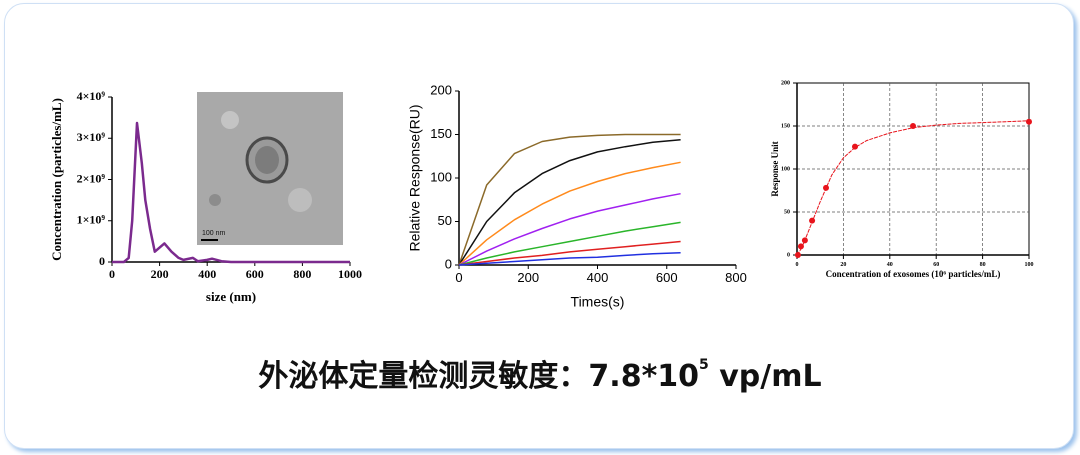 The height and width of the screenshot is (455, 1080). Describe the element at coordinates (478, 376) in the screenshot. I see `caption-text: 外泌体定量检测灵敏度：7.8*10` at that location.